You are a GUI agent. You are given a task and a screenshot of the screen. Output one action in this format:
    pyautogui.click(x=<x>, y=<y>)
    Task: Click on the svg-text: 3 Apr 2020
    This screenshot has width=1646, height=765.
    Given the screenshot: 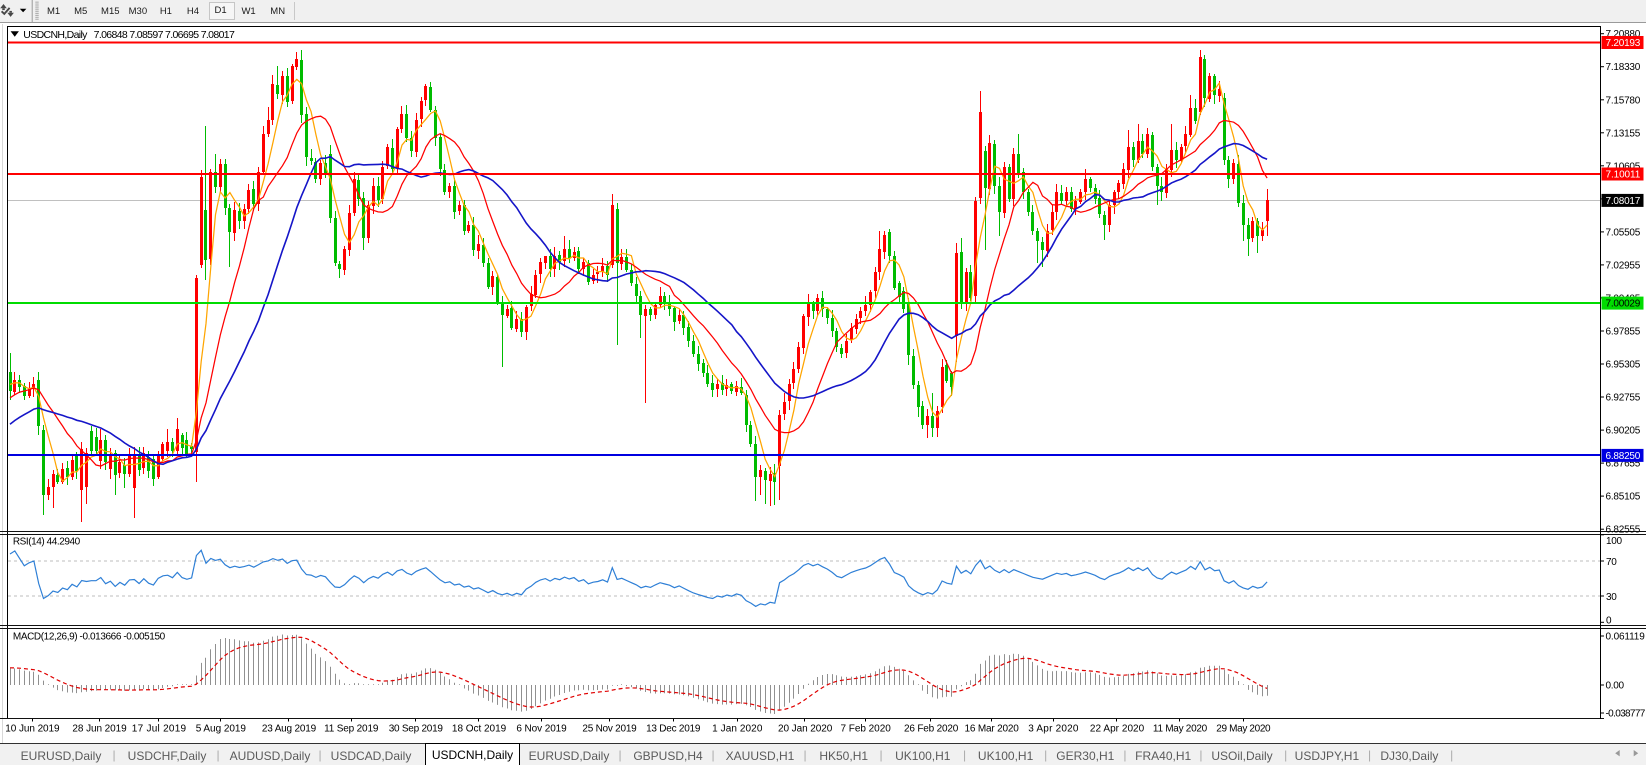 What is the action you would take?
    pyautogui.click(x=1053, y=729)
    